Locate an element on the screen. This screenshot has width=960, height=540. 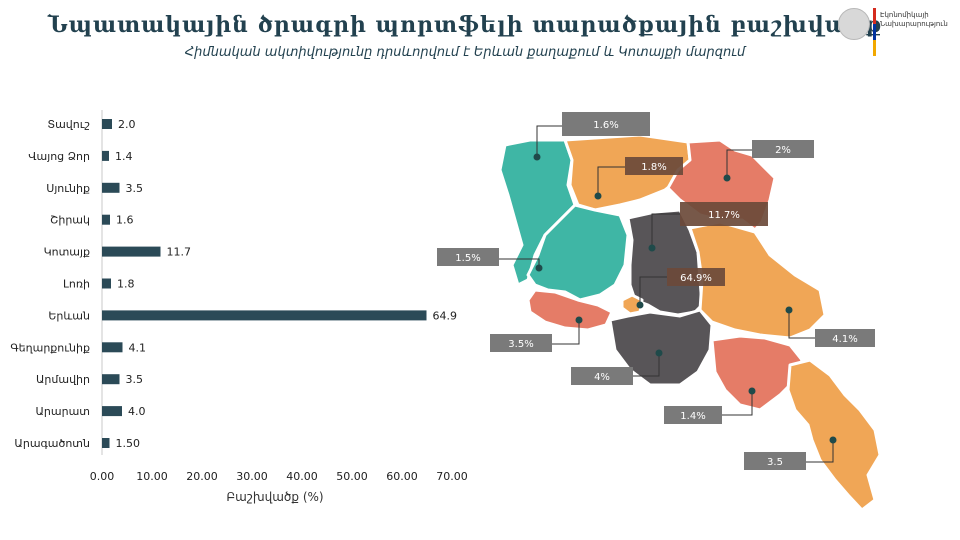
x-tick-label: 20.00 is located at coordinates (202, 476).